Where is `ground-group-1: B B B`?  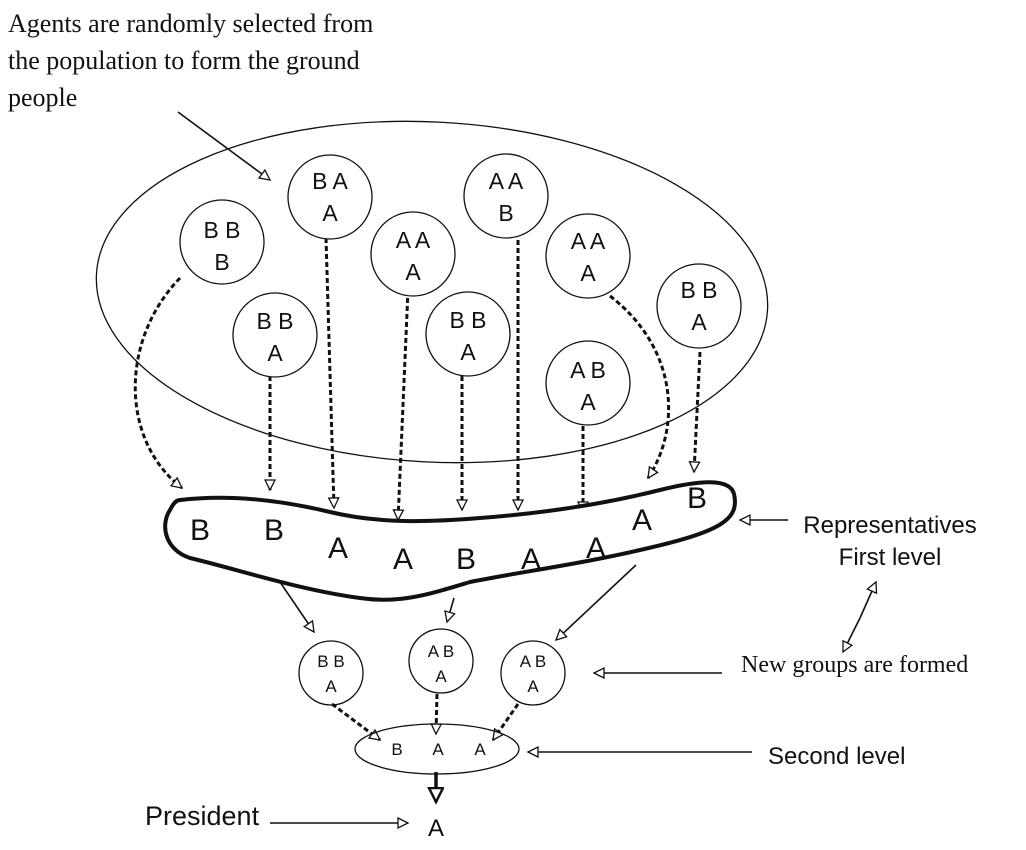 ground-group-1: B B B is located at coordinates (222, 242).